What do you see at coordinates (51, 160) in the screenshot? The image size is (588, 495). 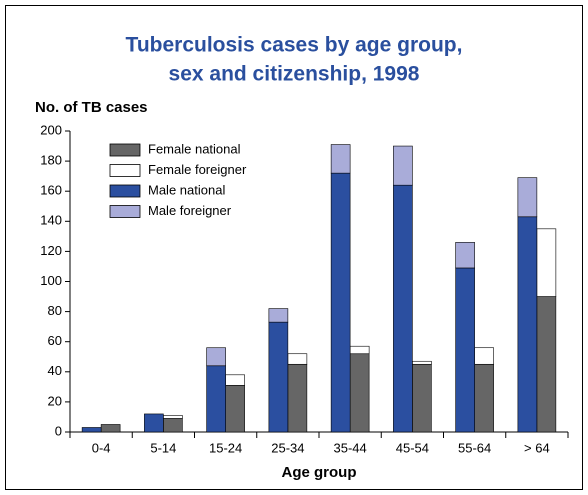 I see `y-tick-label: 180` at bounding box center [51, 160].